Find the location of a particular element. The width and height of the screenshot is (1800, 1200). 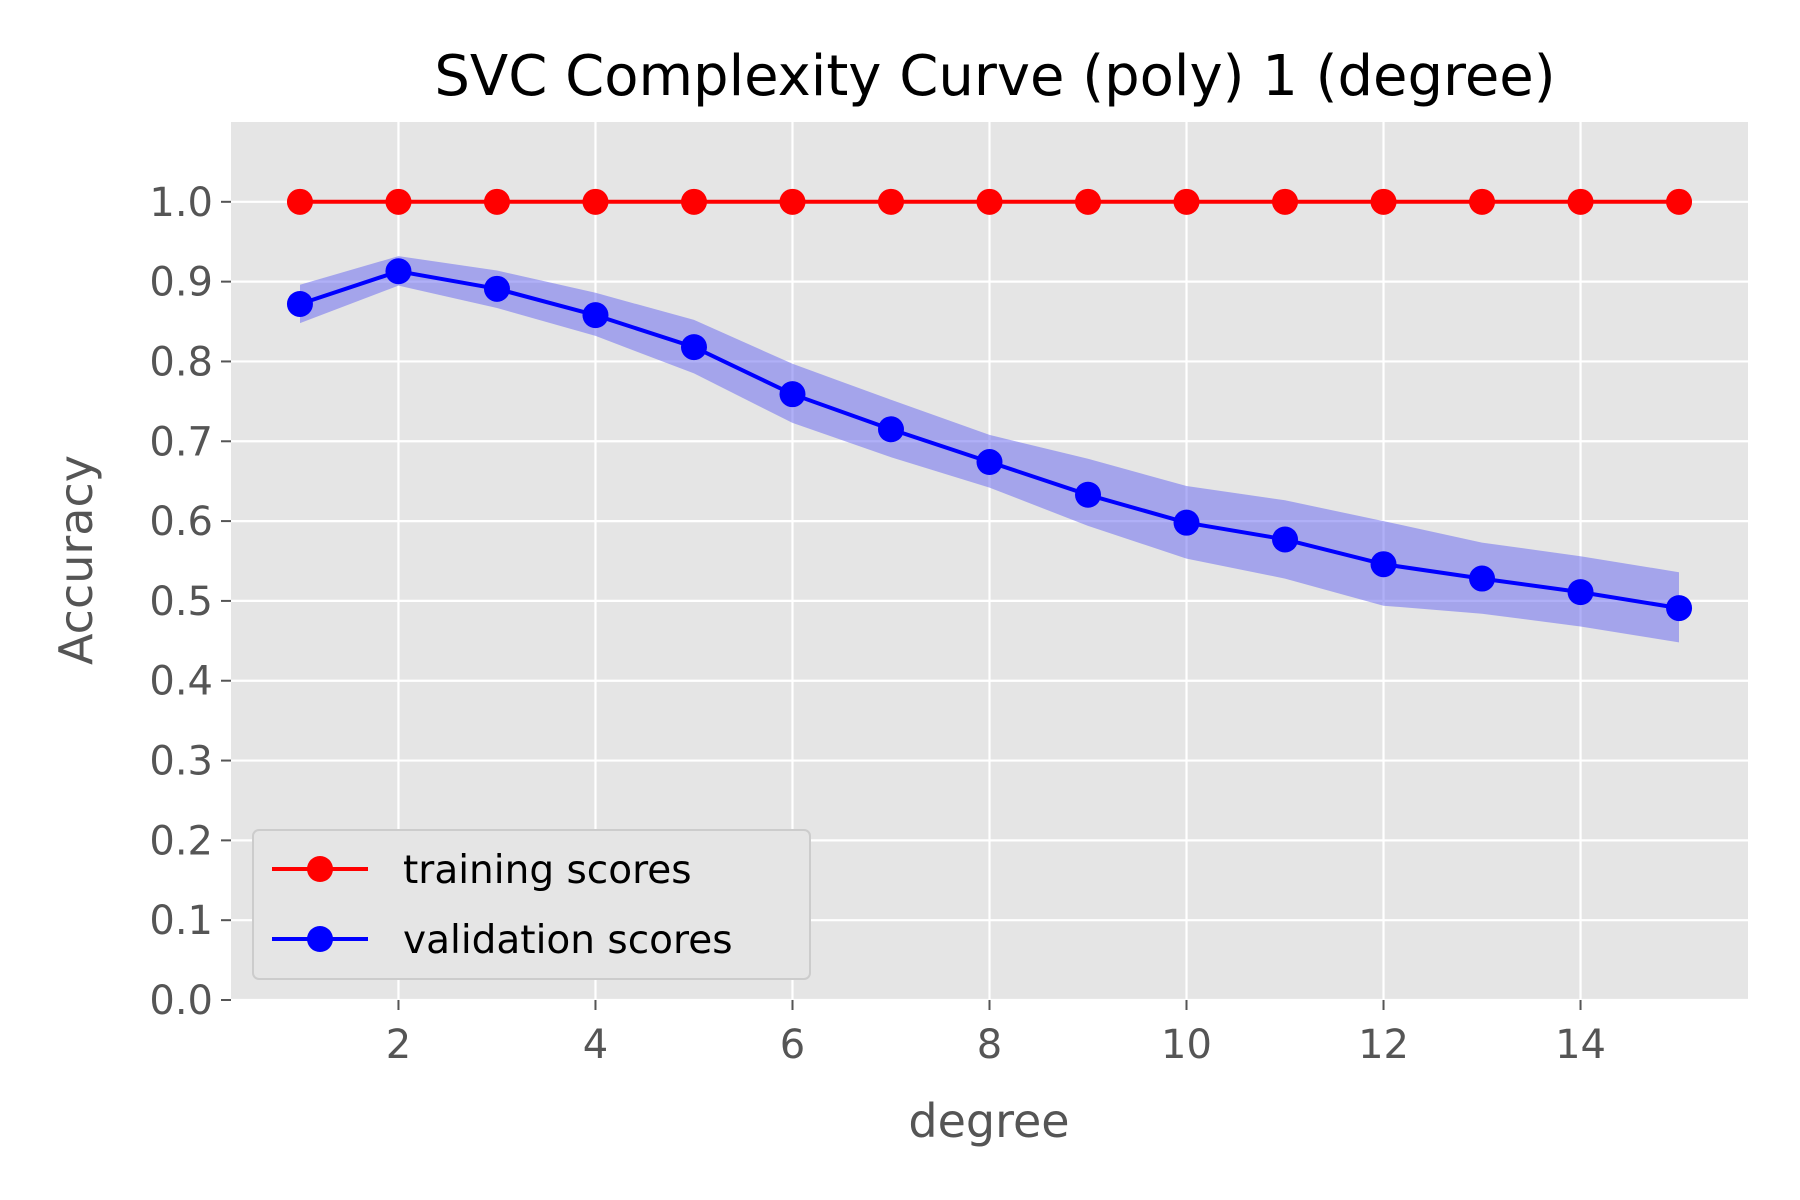

y-axis: 0.0 0.1 0.2 0.3 0.4 0.5 0.6 0.7 0.8 0.9 1.0 is located at coordinates (190, 602).